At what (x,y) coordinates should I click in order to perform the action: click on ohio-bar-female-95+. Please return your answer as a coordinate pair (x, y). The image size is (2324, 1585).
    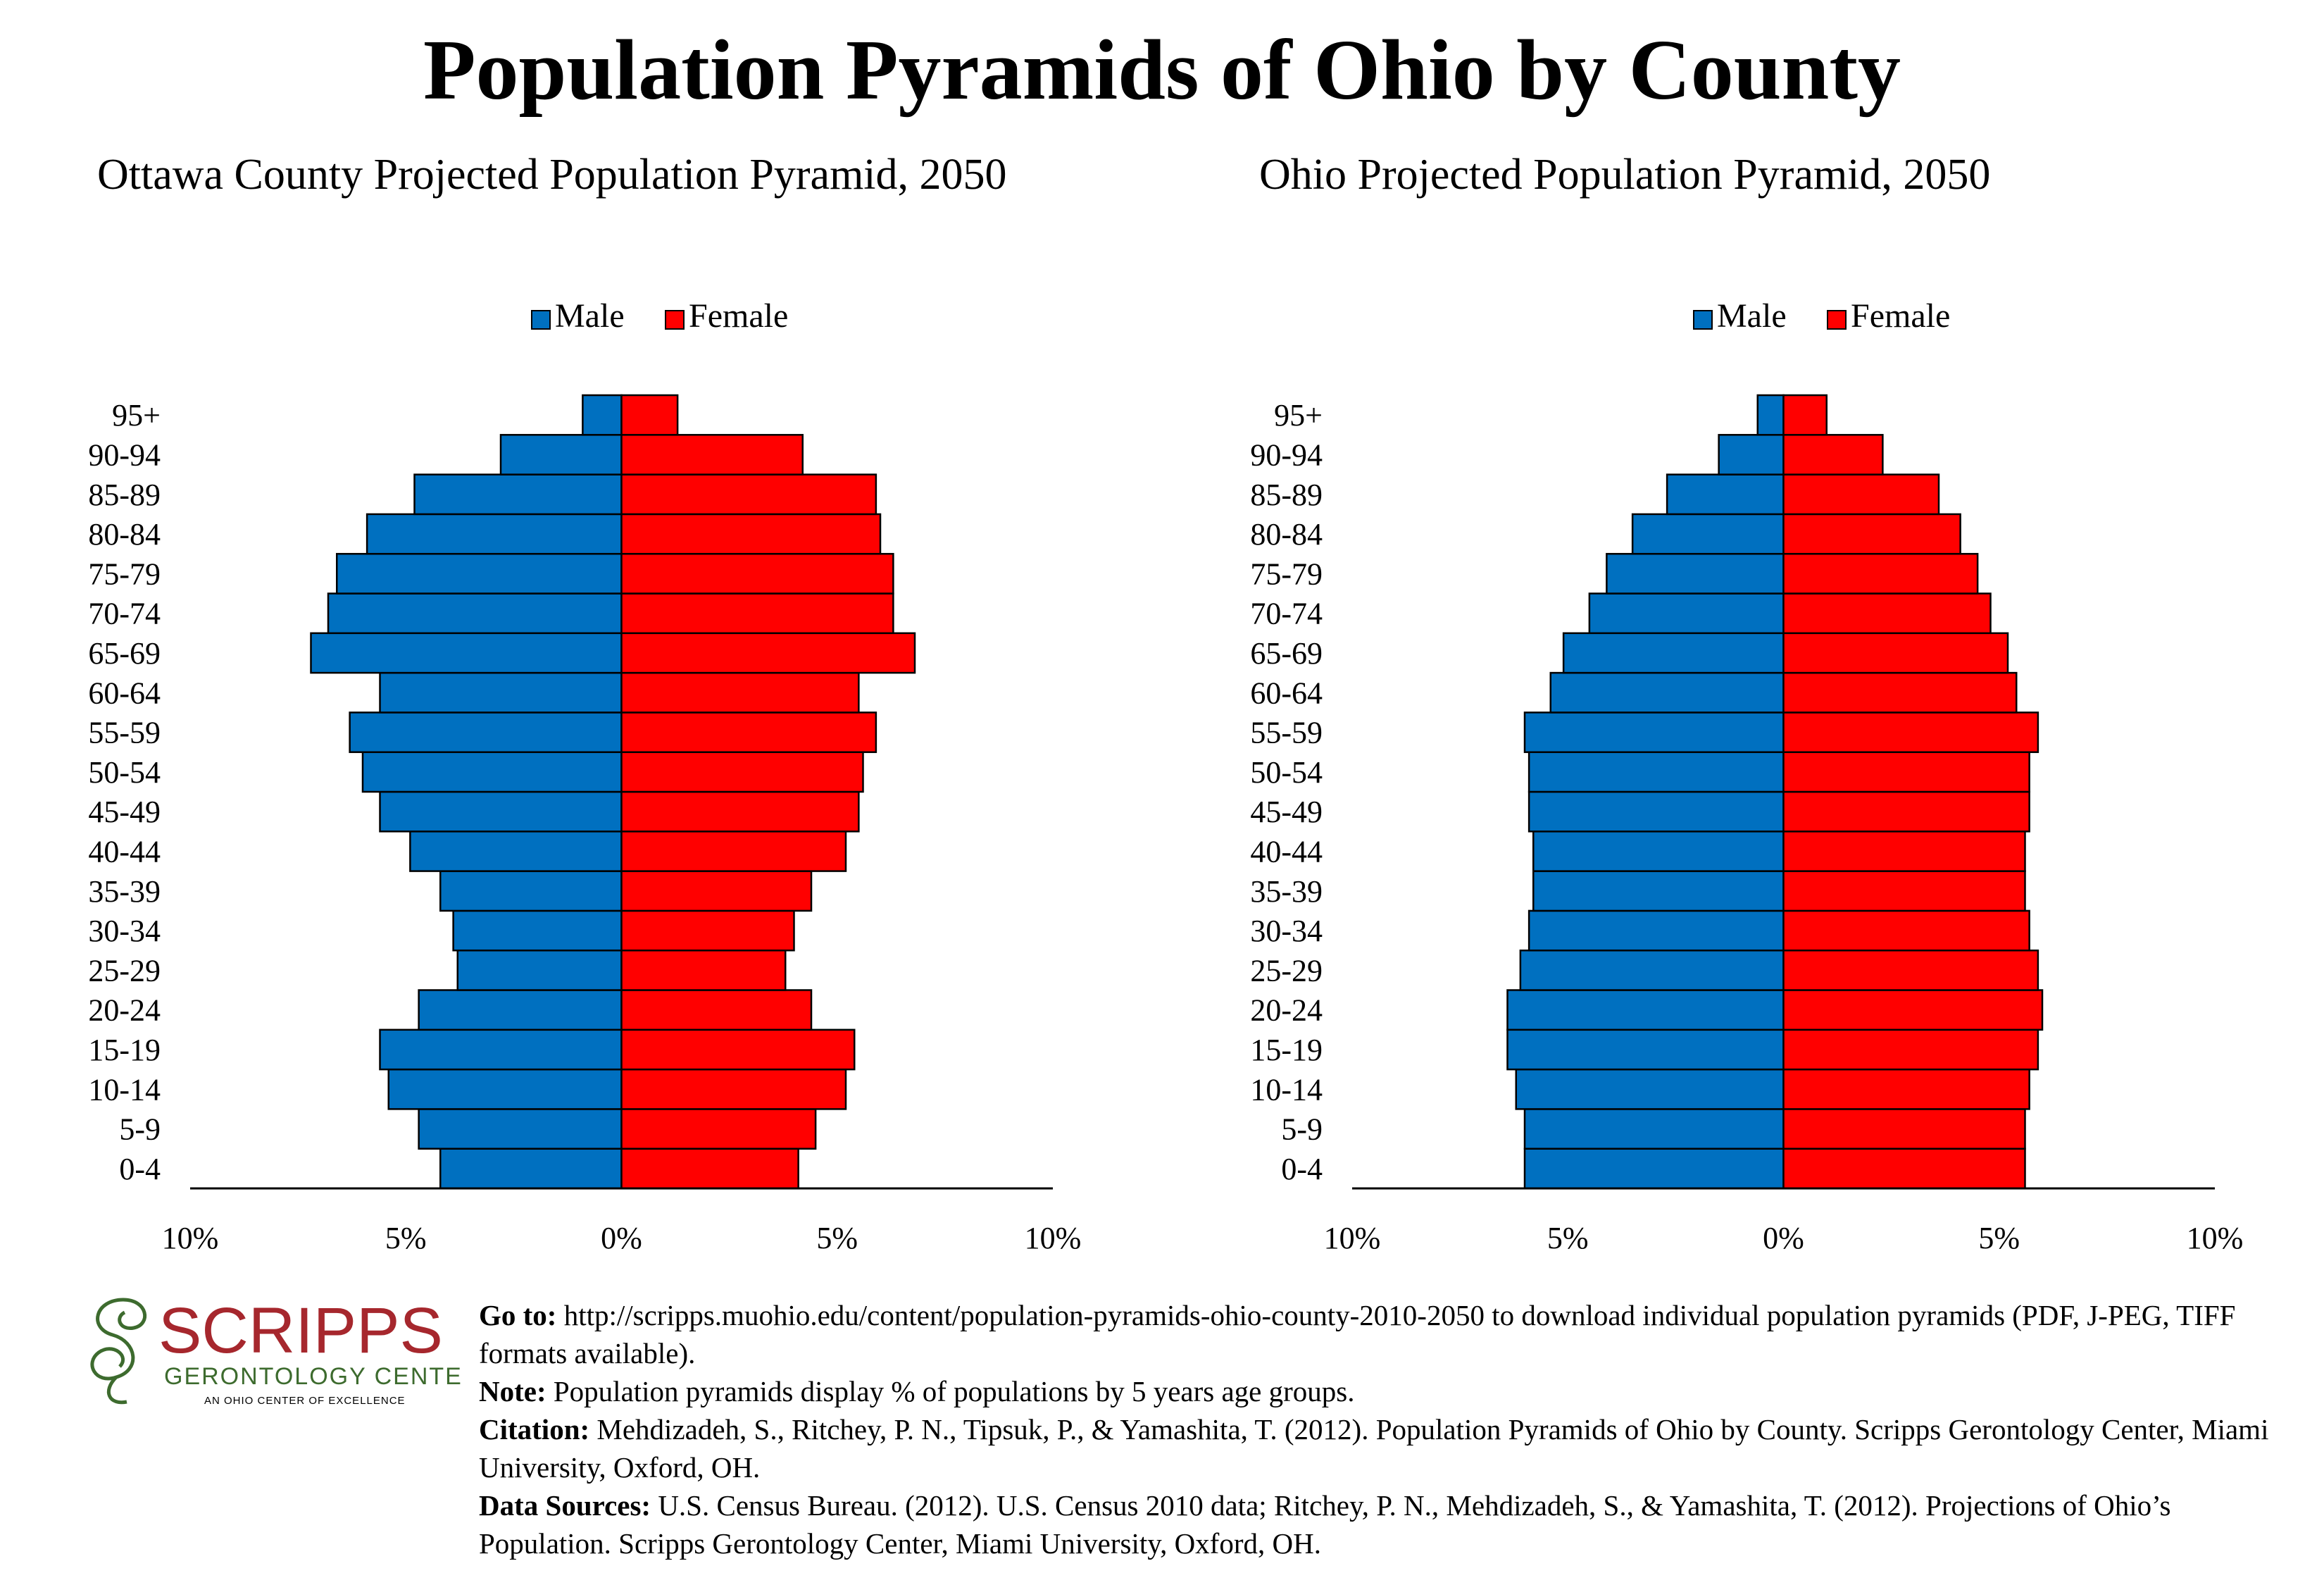
    Looking at the image, I should click on (1805, 415).